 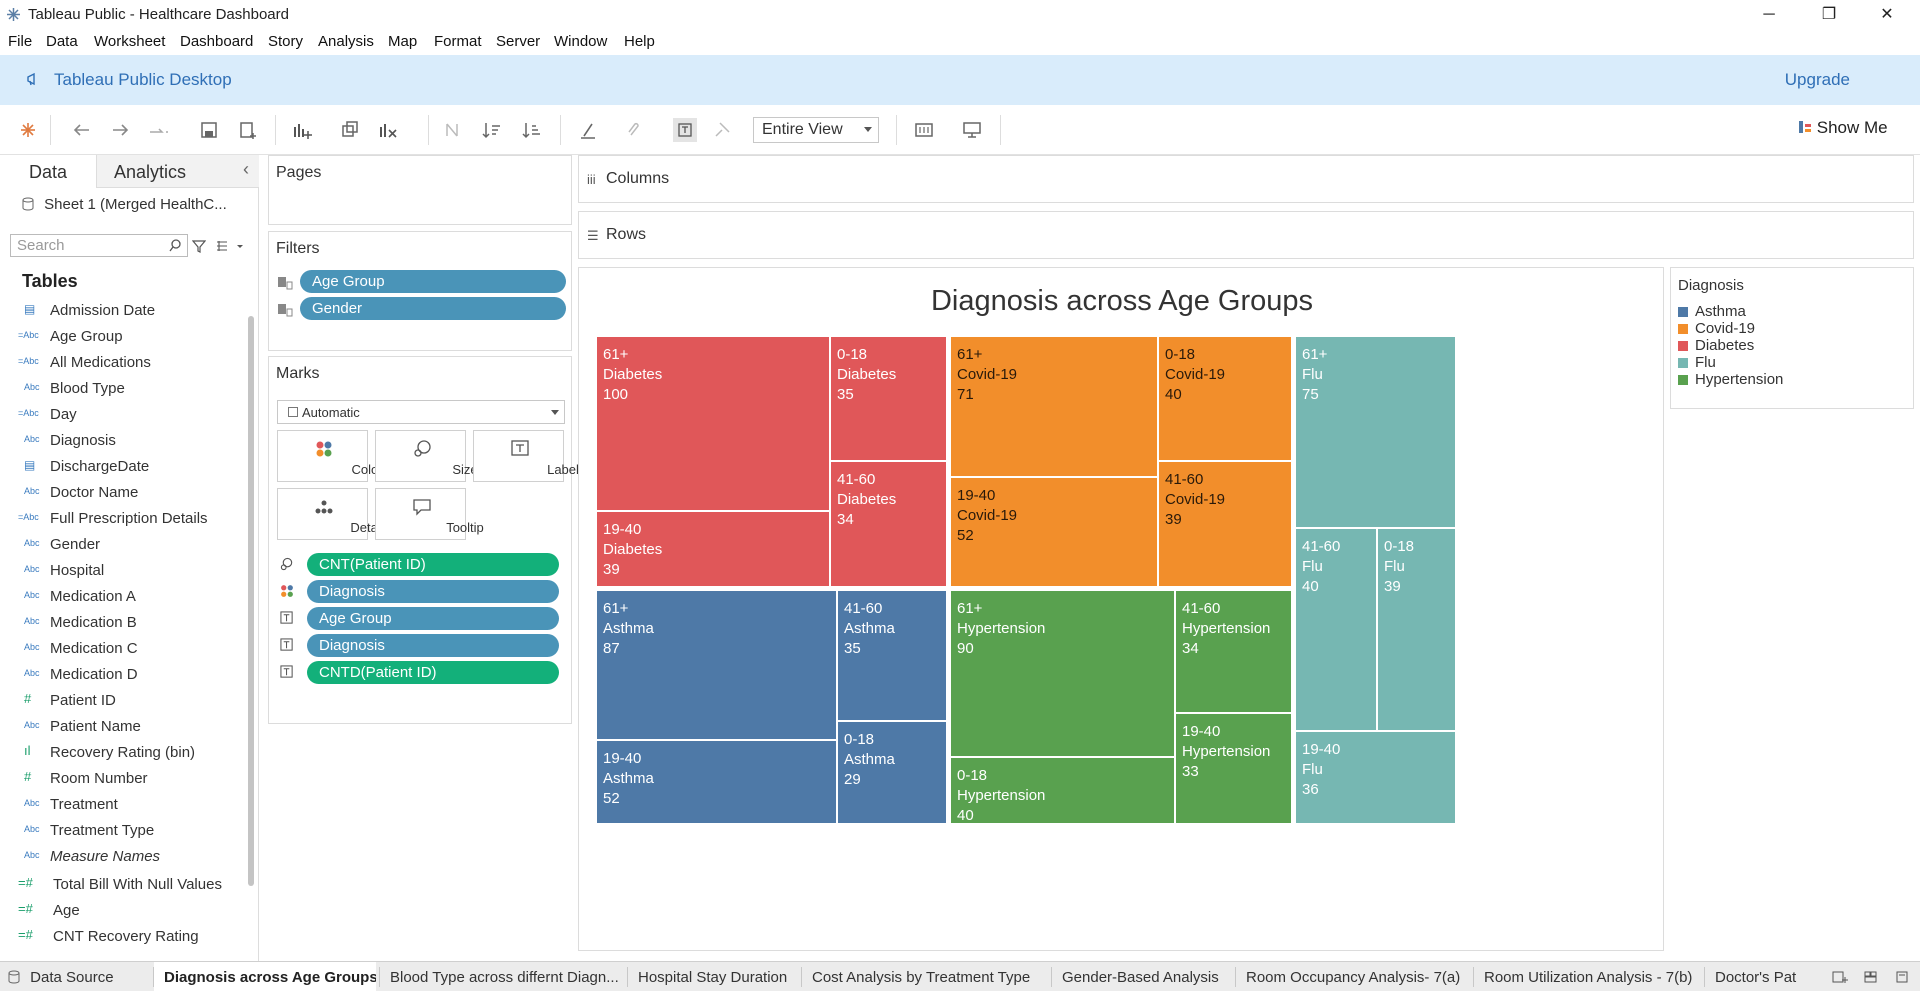 What do you see at coordinates (122, 727) in the screenshot?
I see `field-item: Abc Patient Name` at bounding box center [122, 727].